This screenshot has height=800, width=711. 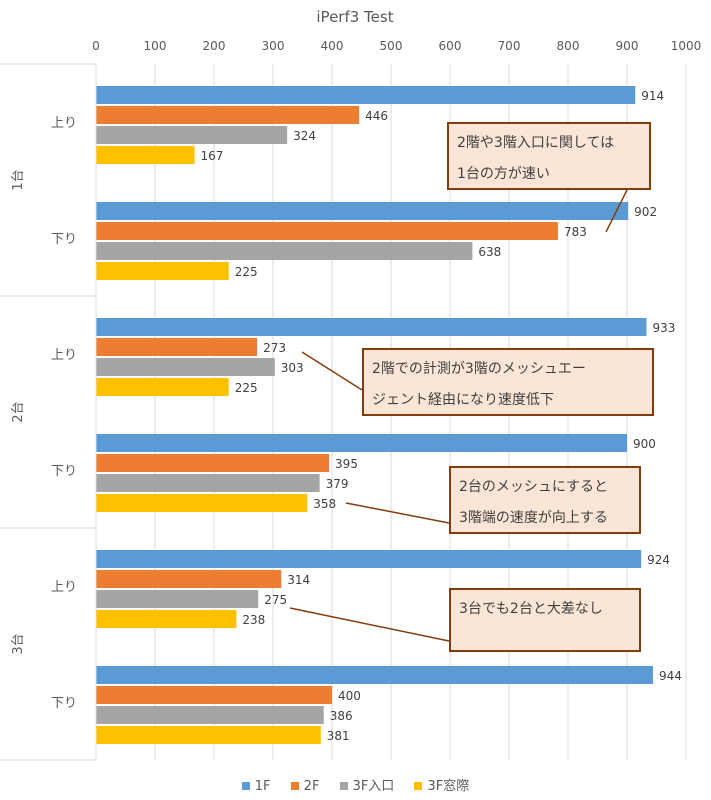 I want to click on data-label: 395, so click(x=346, y=464).